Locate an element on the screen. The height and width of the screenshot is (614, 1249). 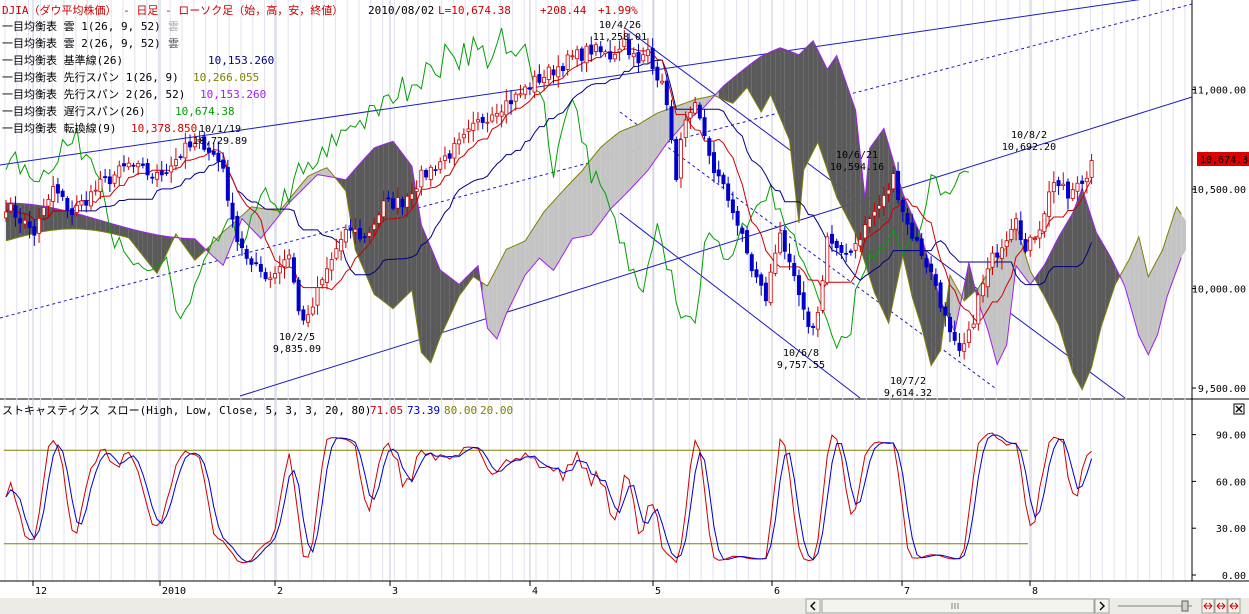
scroll-left-button is located at coordinates (813, 606).